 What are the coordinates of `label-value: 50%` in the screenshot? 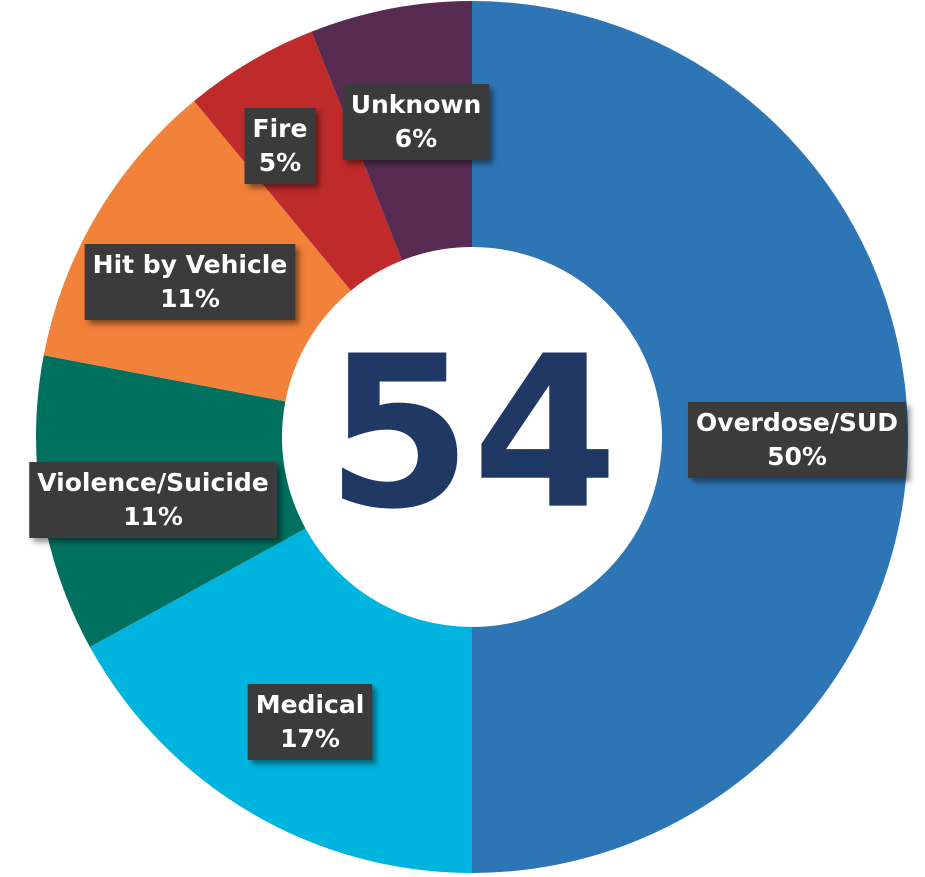 It's located at (797, 456).